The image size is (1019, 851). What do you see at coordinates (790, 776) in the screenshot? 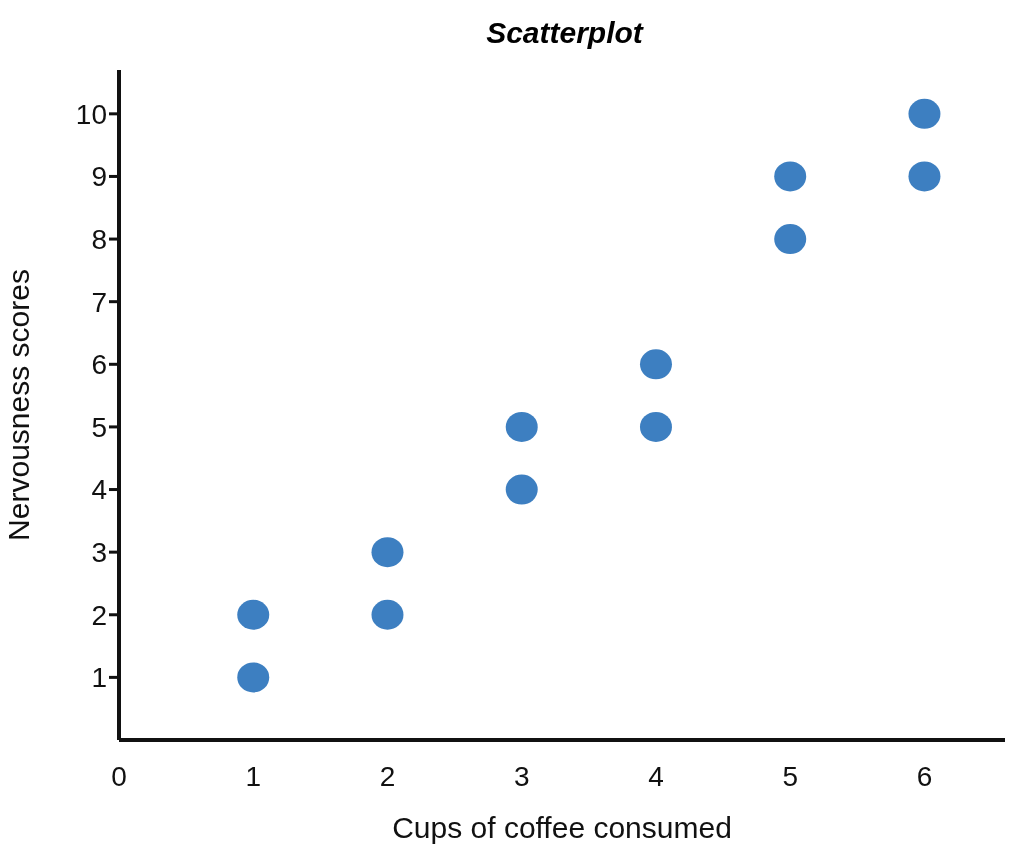
I see `x-tick-label: 5` at bounding box center [790, 776].